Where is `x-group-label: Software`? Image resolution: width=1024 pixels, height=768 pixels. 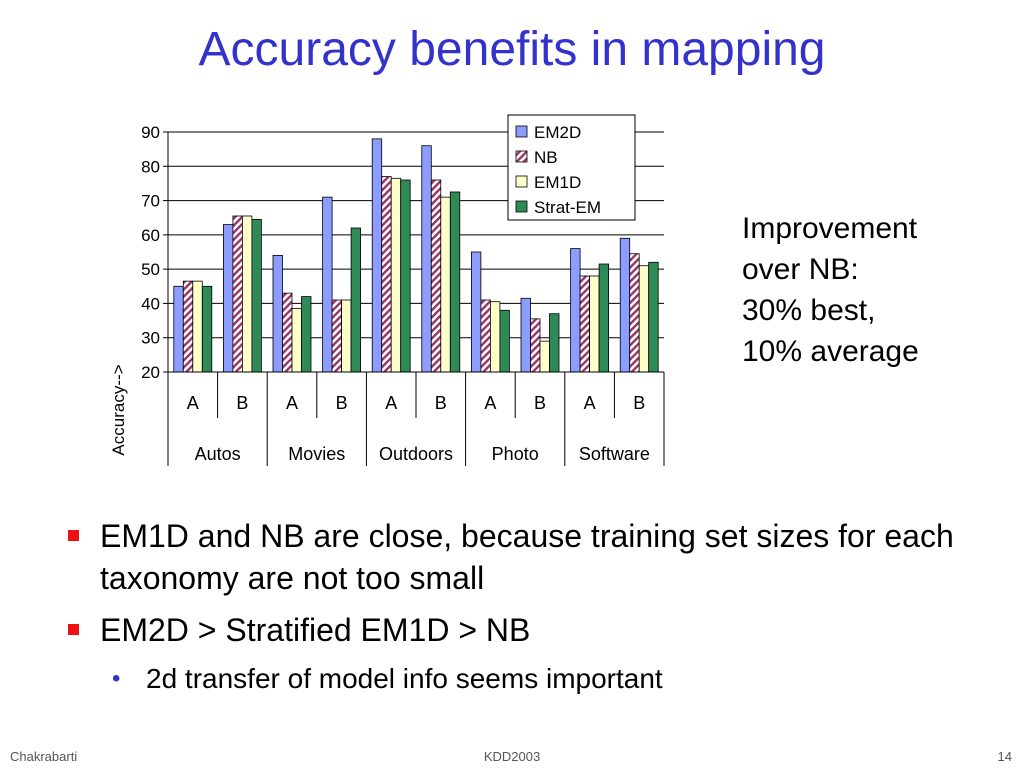 x-group-label: Software is located at coordinates (614, 454).